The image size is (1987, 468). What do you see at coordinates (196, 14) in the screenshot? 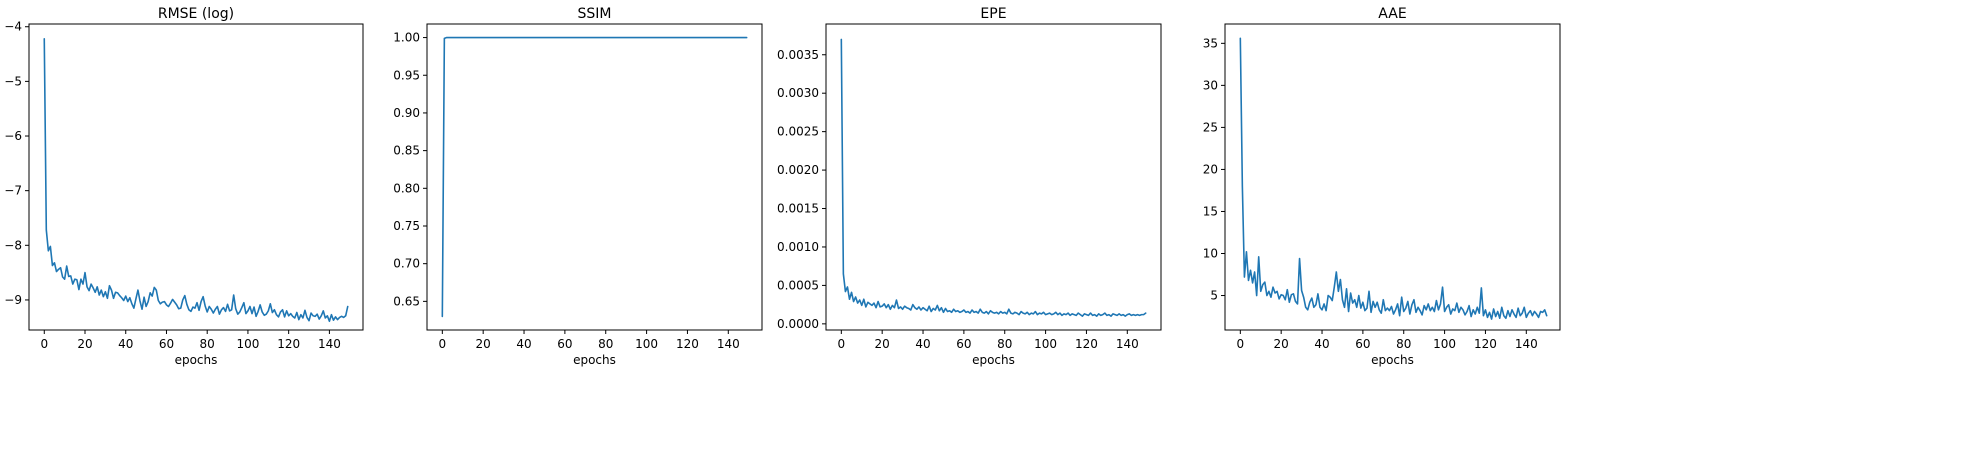
I see `chart-title: RMSE (log)` at bounding box center [196, 14].